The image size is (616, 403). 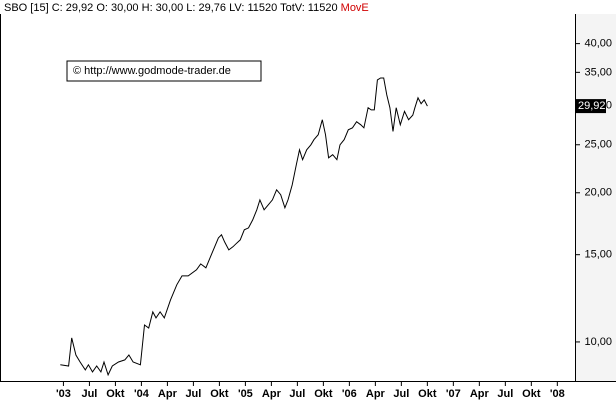 I want to click on header-stat: O: 30,00, so click(x=117, y=8).